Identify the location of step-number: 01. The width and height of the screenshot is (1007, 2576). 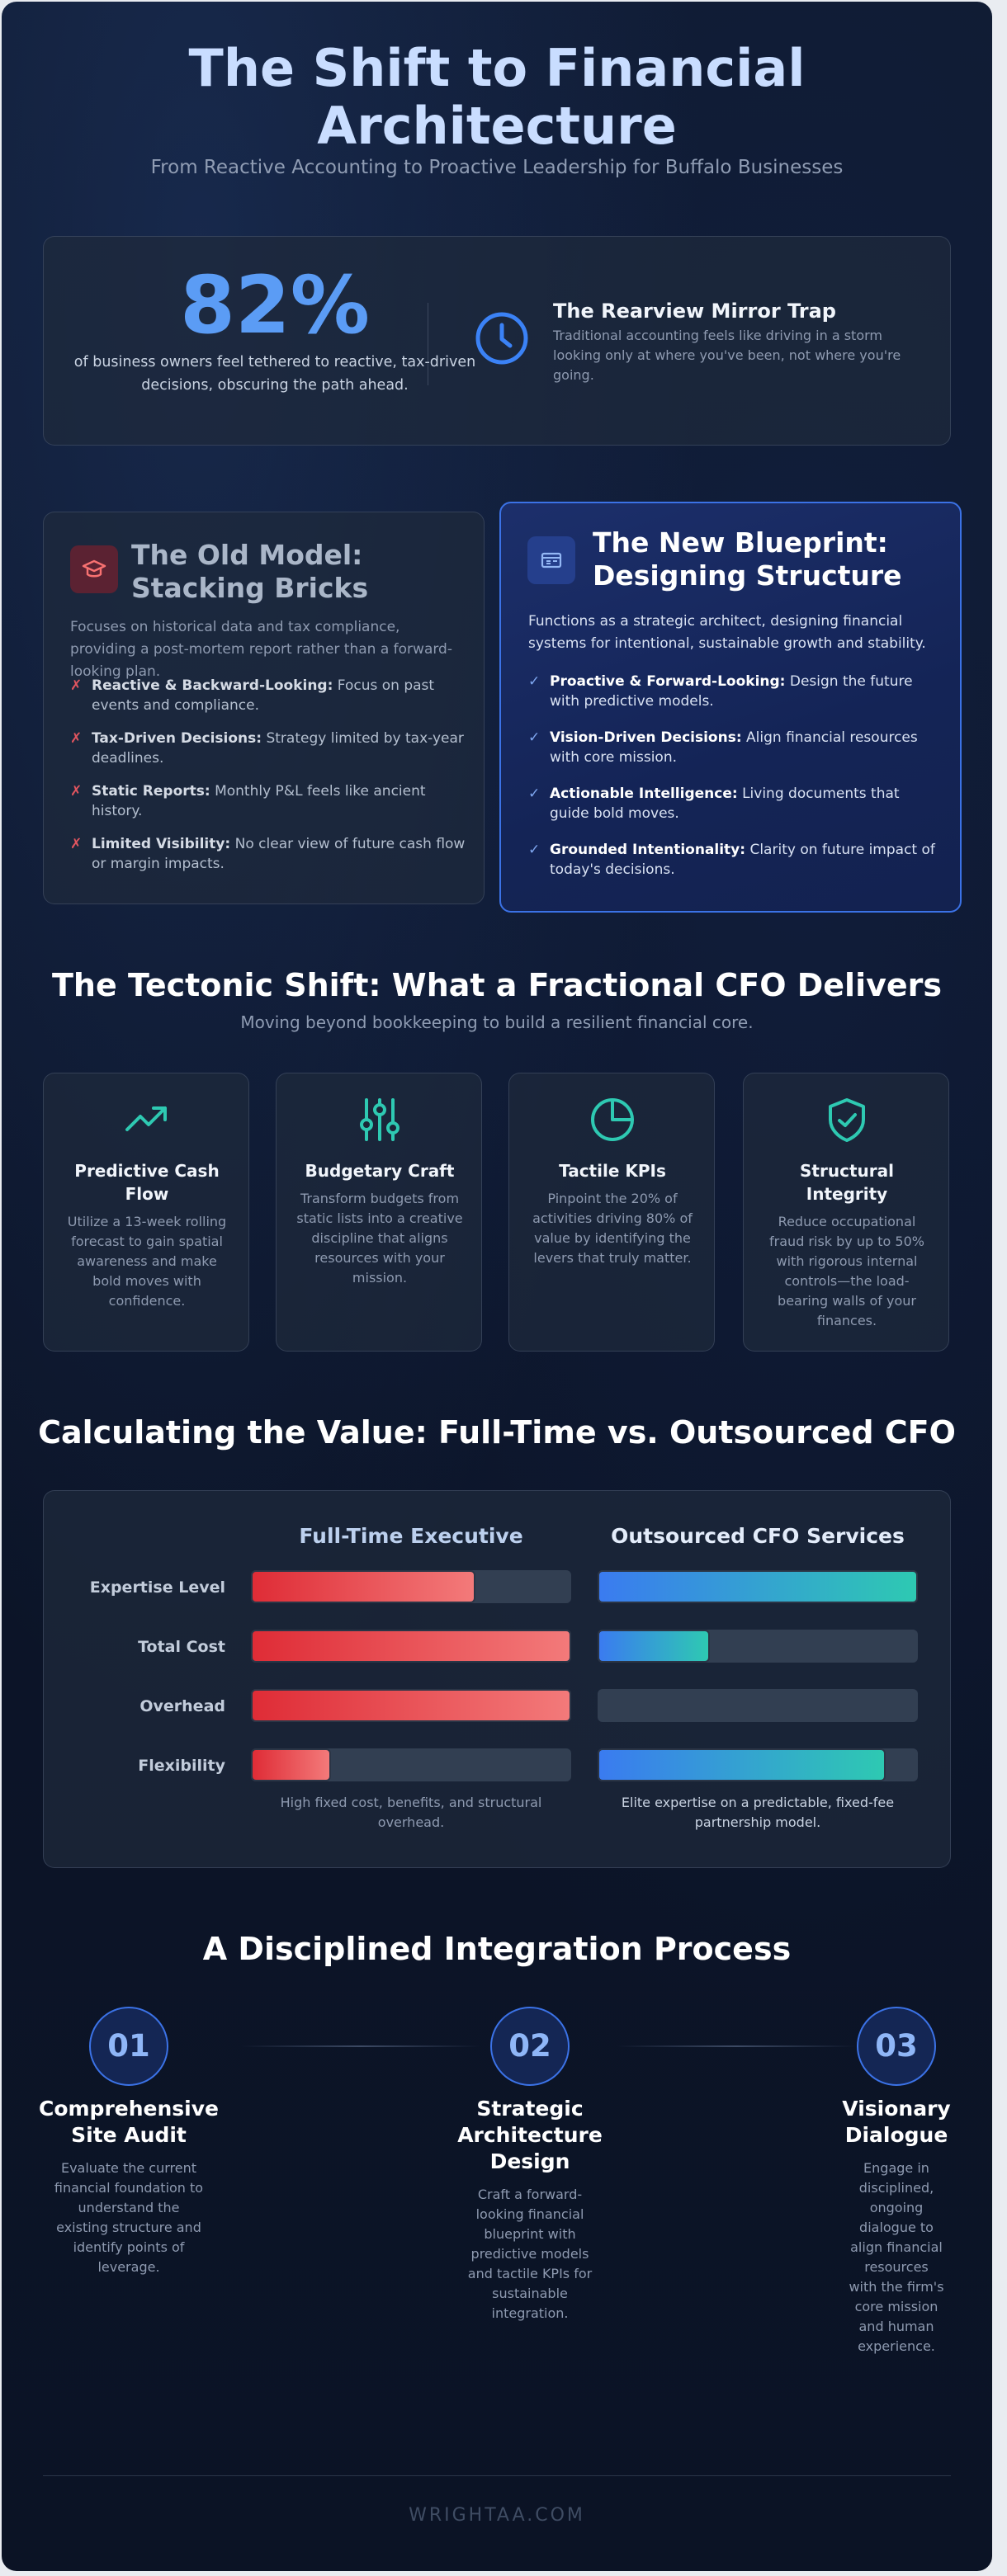
(128, 2047).